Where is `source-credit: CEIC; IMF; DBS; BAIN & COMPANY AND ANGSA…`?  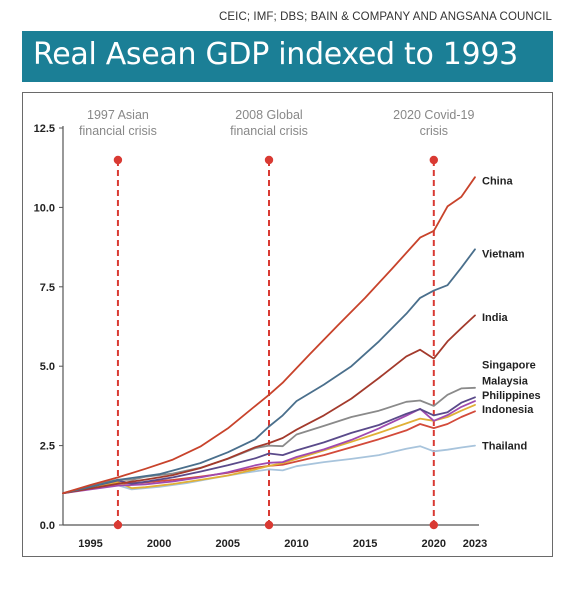
source-credit: CEIC; IMF; DBS; BAIN & COMPANY AND ANGSA… is located at coordinates (385, 17).